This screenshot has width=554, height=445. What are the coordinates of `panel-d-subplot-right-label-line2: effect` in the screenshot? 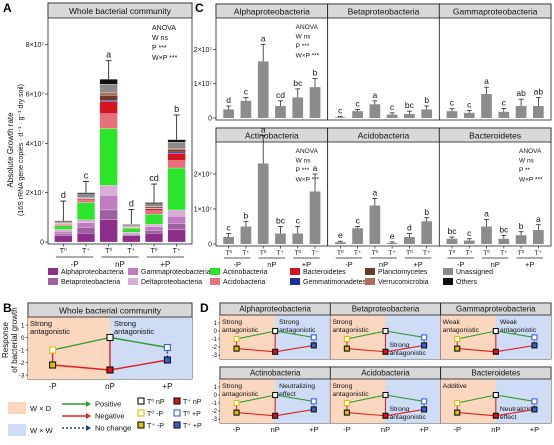 It's located at (287, 394).